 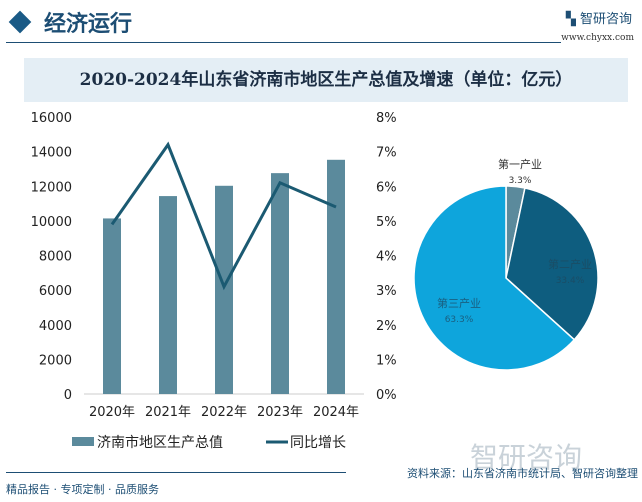 What do you see at coordinates (51, 187) in the screenshot?
I see `left-tick-label: 12000` at bounding box center [51, 187].